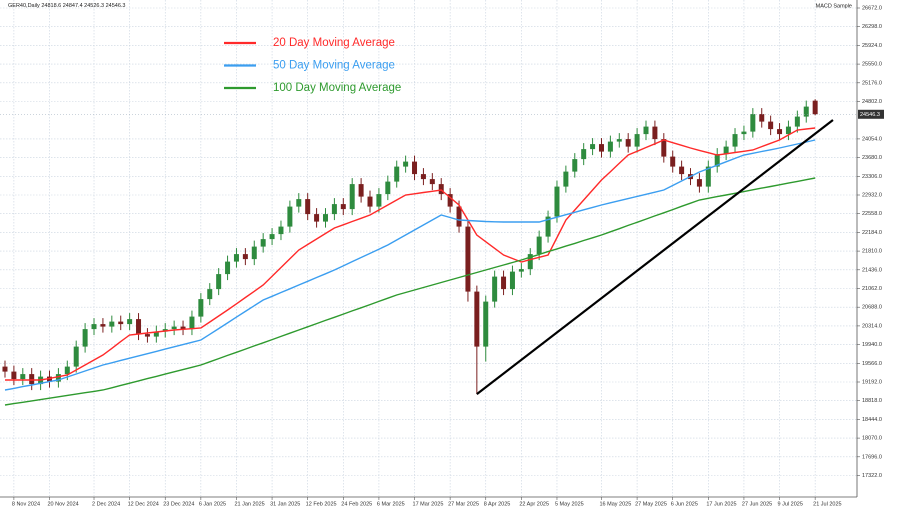  I want to click on ohlc-open: 24818.6, so click(51, 6).